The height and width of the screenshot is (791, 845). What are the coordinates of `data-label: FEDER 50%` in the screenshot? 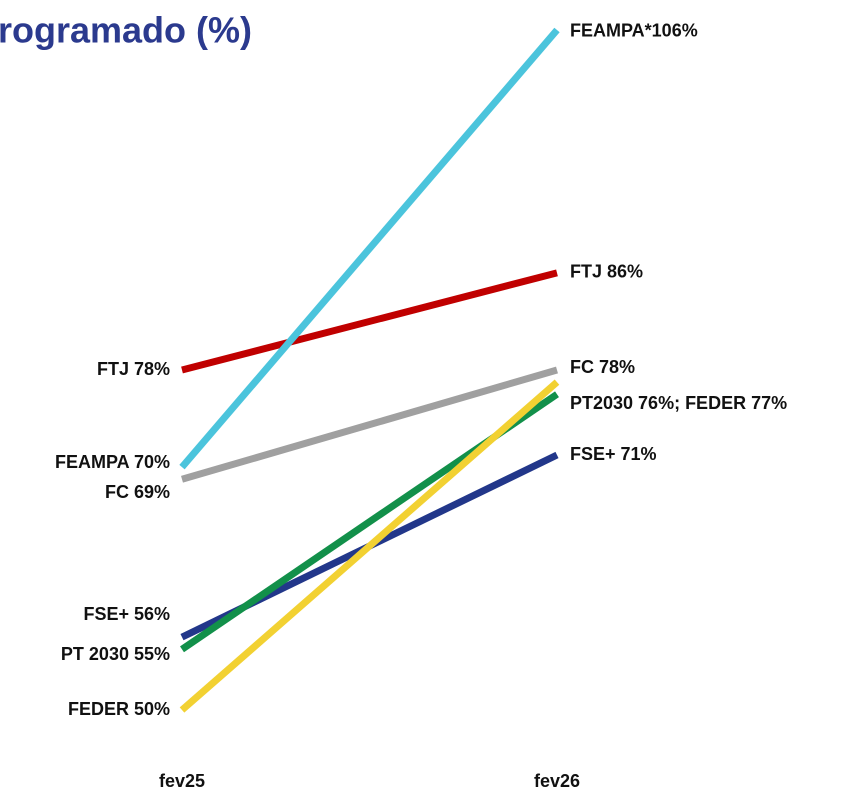 It's located at (119, 709).